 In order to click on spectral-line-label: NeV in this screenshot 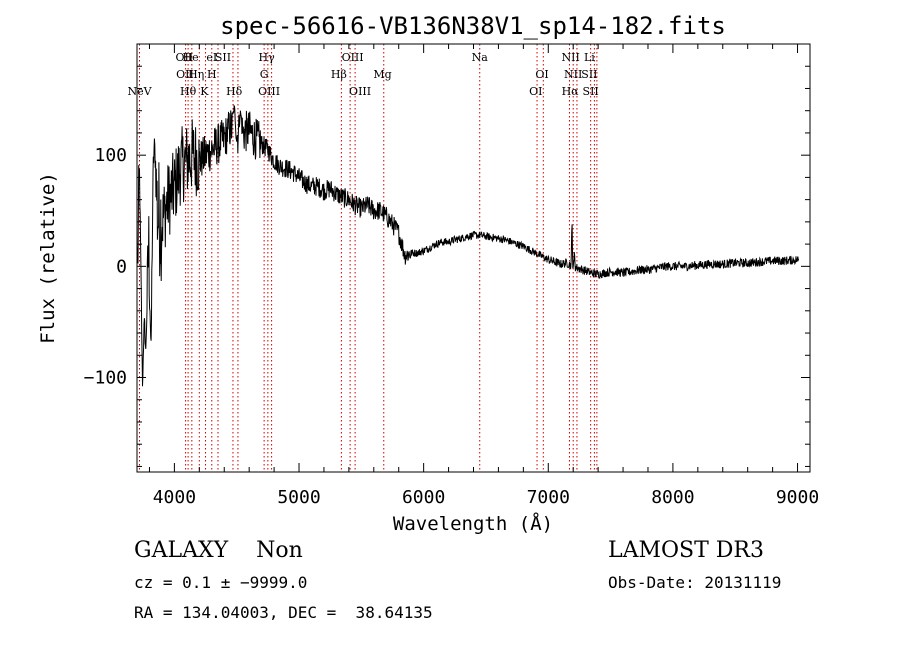, I will do `click(139, 91)`.